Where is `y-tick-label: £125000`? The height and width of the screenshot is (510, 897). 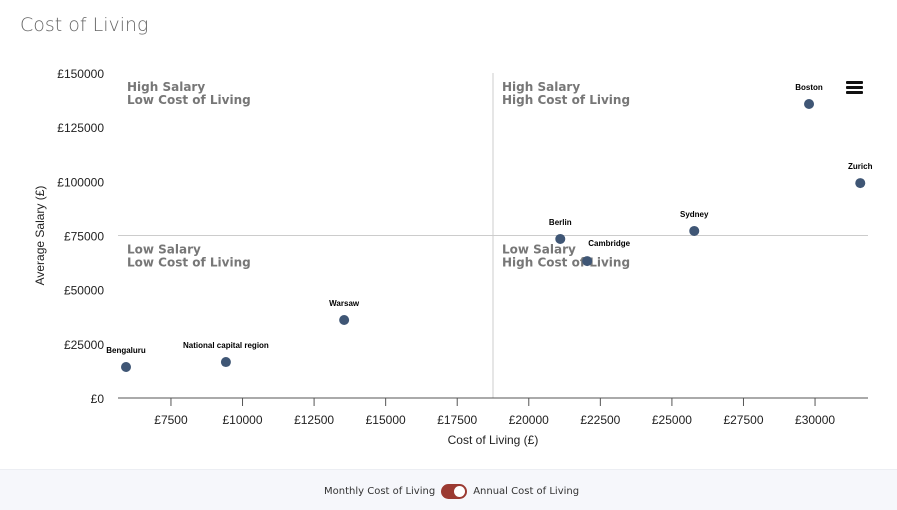
y-tick-label: £125000 is located at coordinates (80, 128).